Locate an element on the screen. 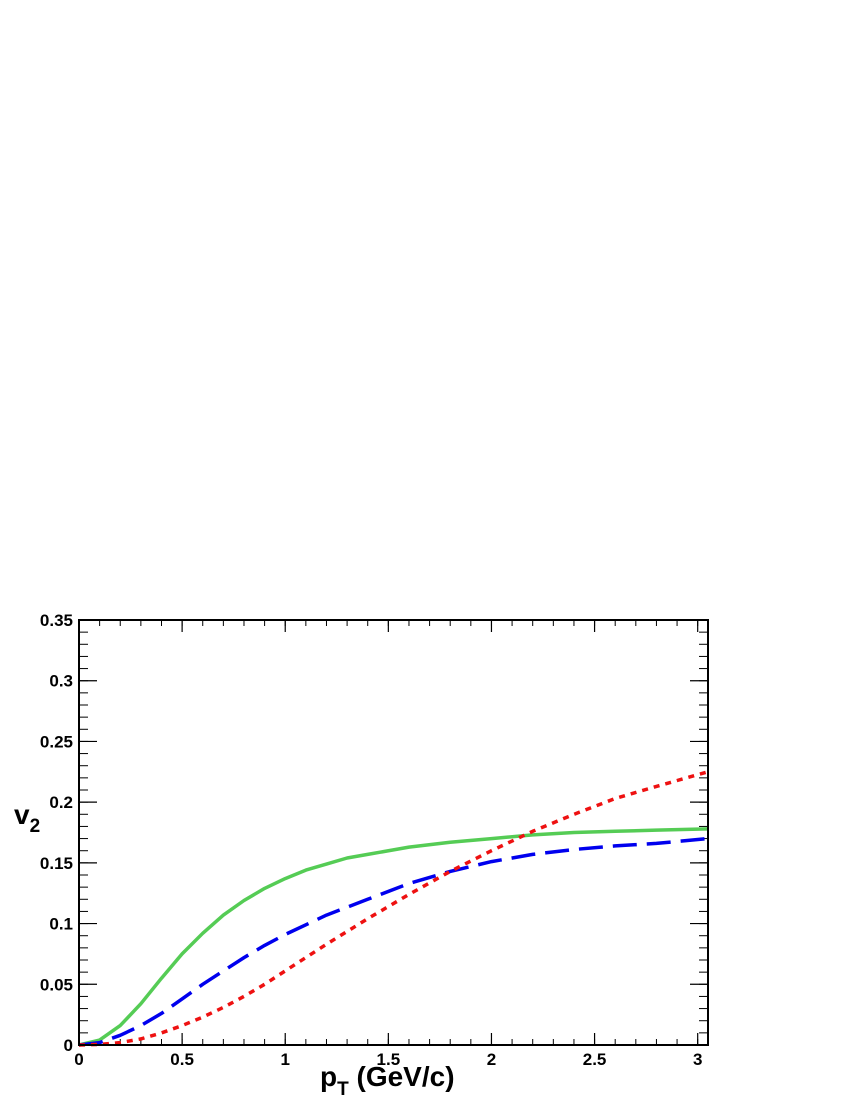 The width and height of the screenshot is (850, 1100). y-axis-title: v2 is located at coordinates (27, 818).